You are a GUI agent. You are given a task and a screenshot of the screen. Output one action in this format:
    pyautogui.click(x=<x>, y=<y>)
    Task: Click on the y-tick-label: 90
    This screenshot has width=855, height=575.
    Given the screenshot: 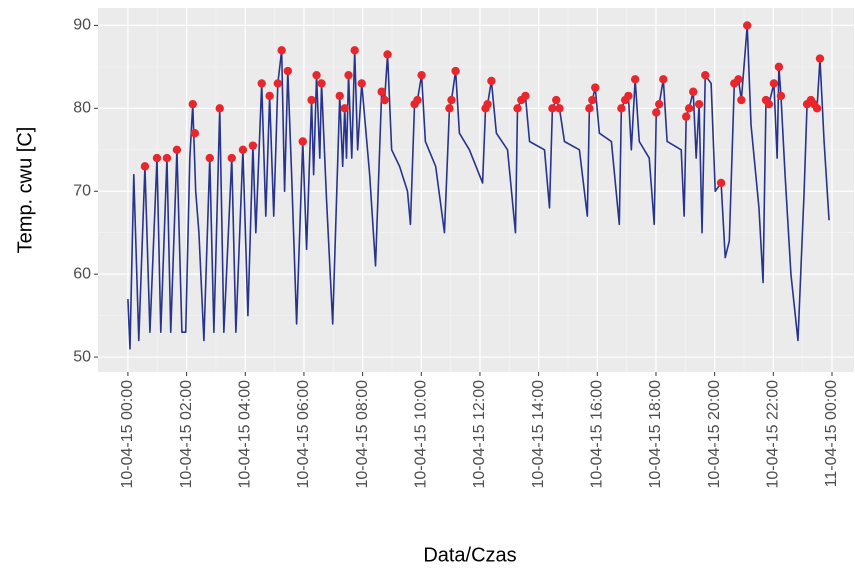 What is the action you would take?
    pyautogui.click(x=82, y=25)
    